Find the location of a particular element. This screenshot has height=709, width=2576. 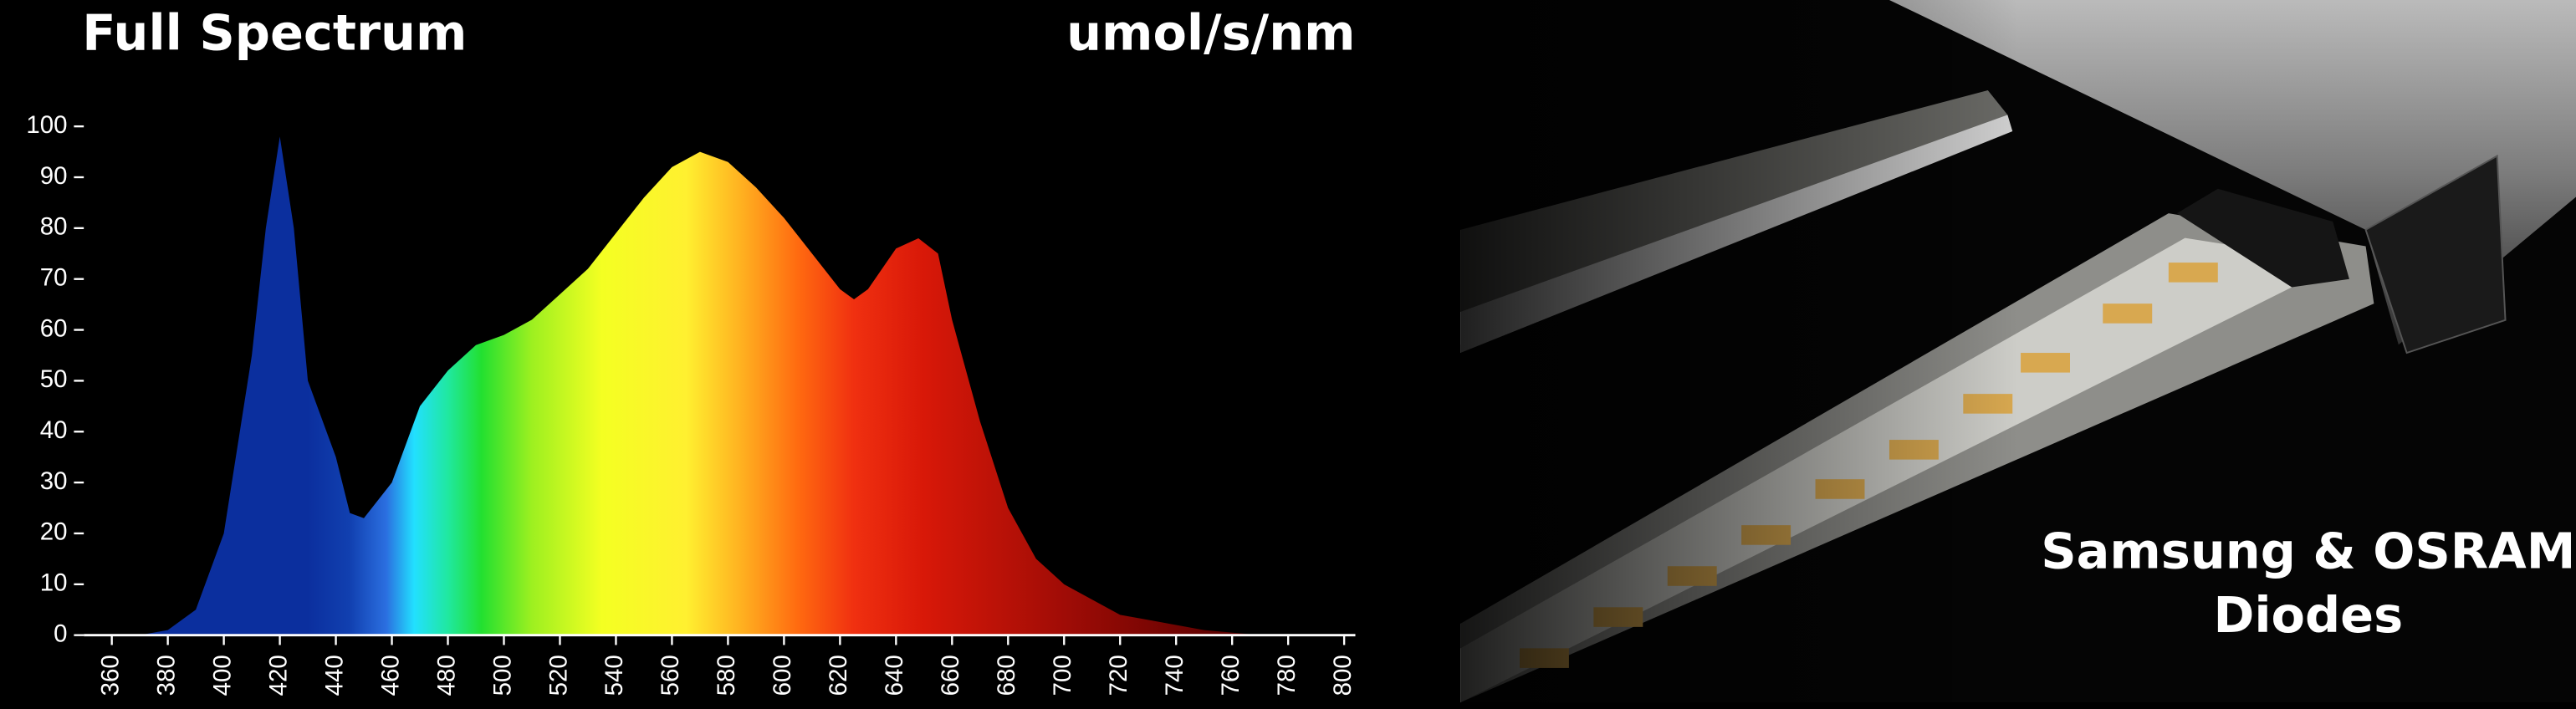

x-tick-label: 560 is located at coordinates (670, 675).